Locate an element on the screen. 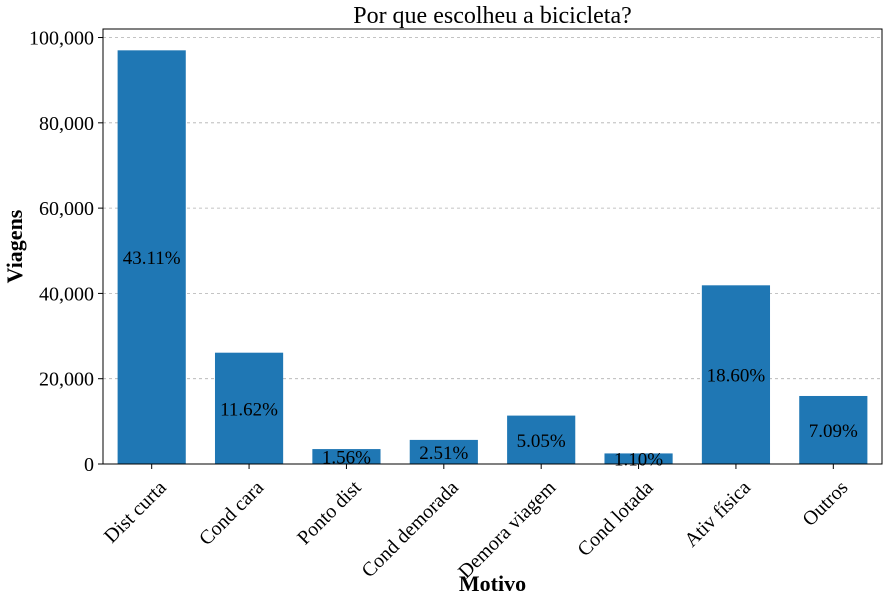  bar-data-label: 11.62% is located at coordinates (249, 409).